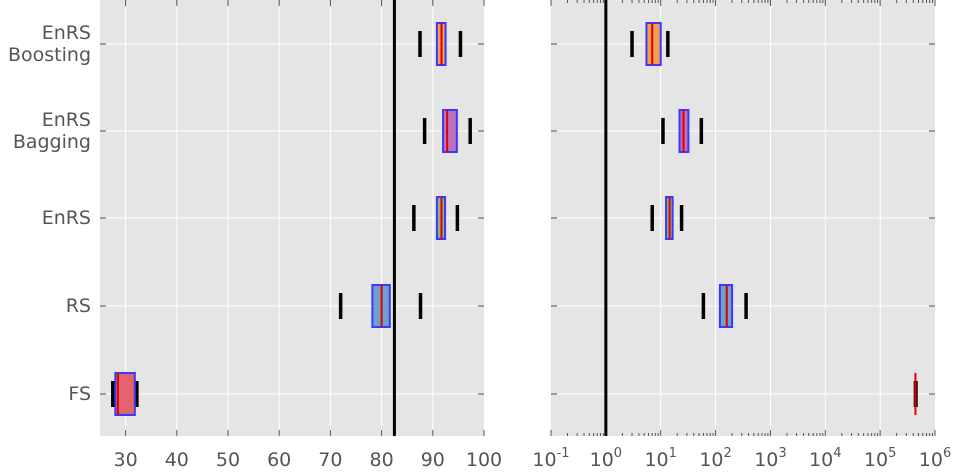 The width and height of the screenshot is (954, 473). Describe the element at coordinates (78, 306) in the screenshot. I see `category-label: RS` at that location.